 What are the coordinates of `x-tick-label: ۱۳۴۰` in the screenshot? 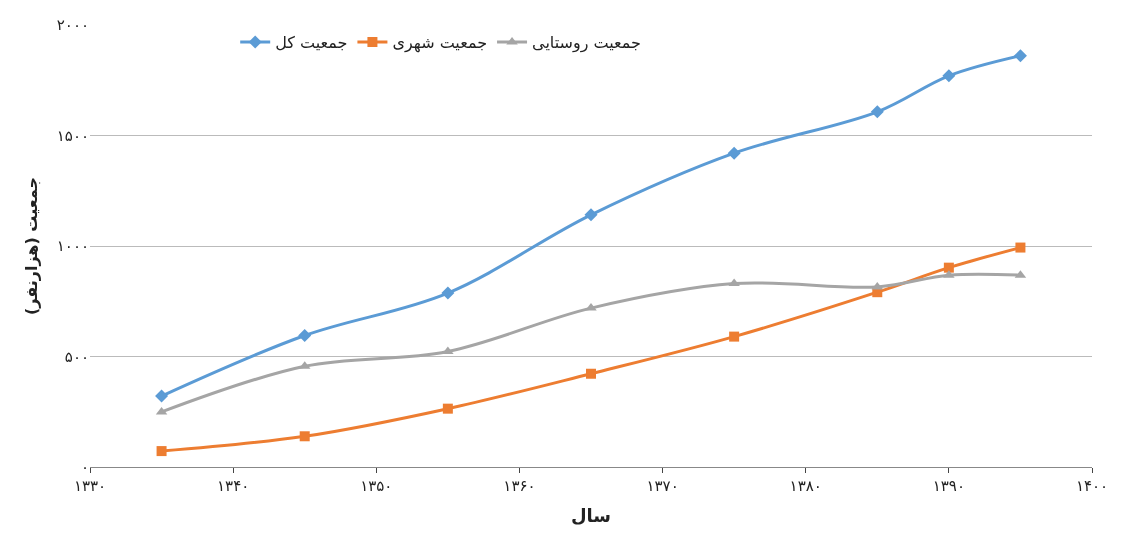 It's located at (233, 486).